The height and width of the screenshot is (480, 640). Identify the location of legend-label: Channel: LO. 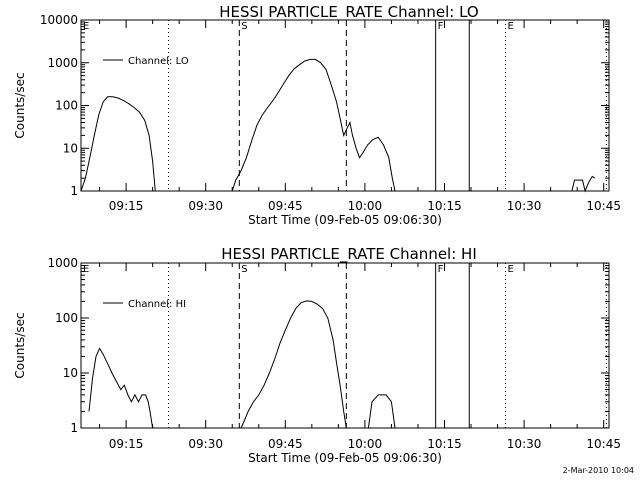
(158, 61).